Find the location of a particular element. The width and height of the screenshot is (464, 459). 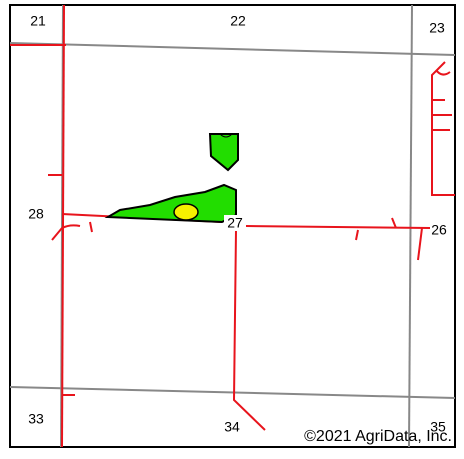

field-area is located at coordinates (223, 152).